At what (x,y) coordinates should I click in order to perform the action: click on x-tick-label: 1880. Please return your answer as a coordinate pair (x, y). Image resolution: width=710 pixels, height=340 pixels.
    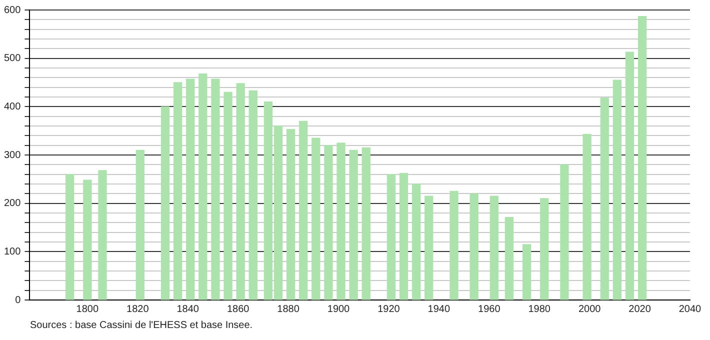
    Looking at the image, I should click on (288, 309).